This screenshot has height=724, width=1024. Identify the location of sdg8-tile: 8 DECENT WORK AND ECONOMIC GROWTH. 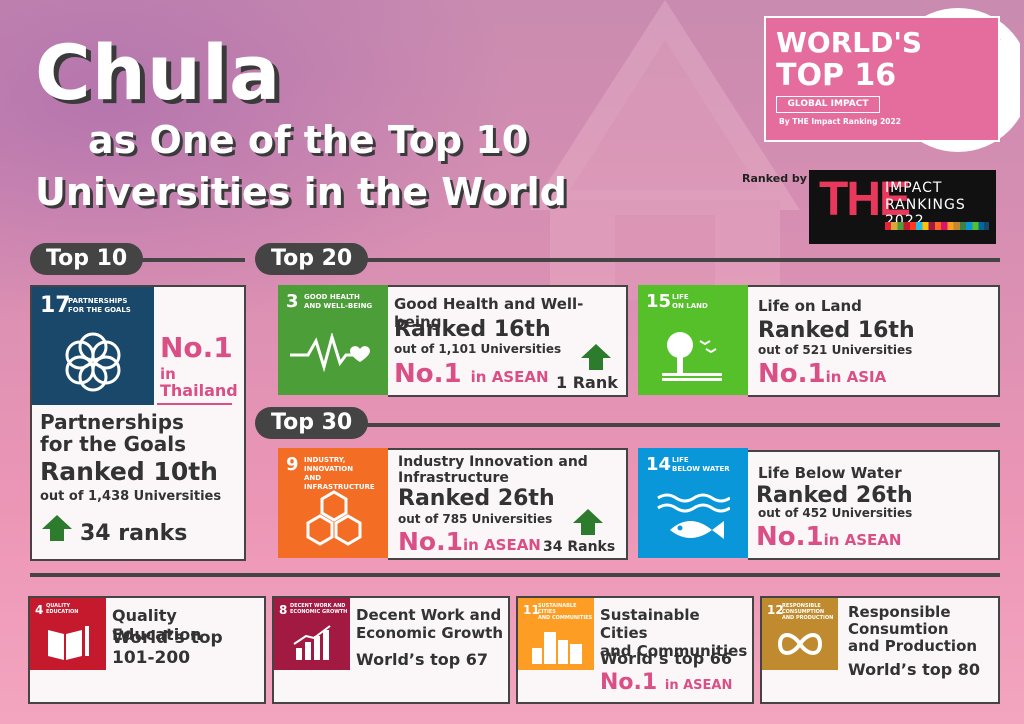
(312, 634).